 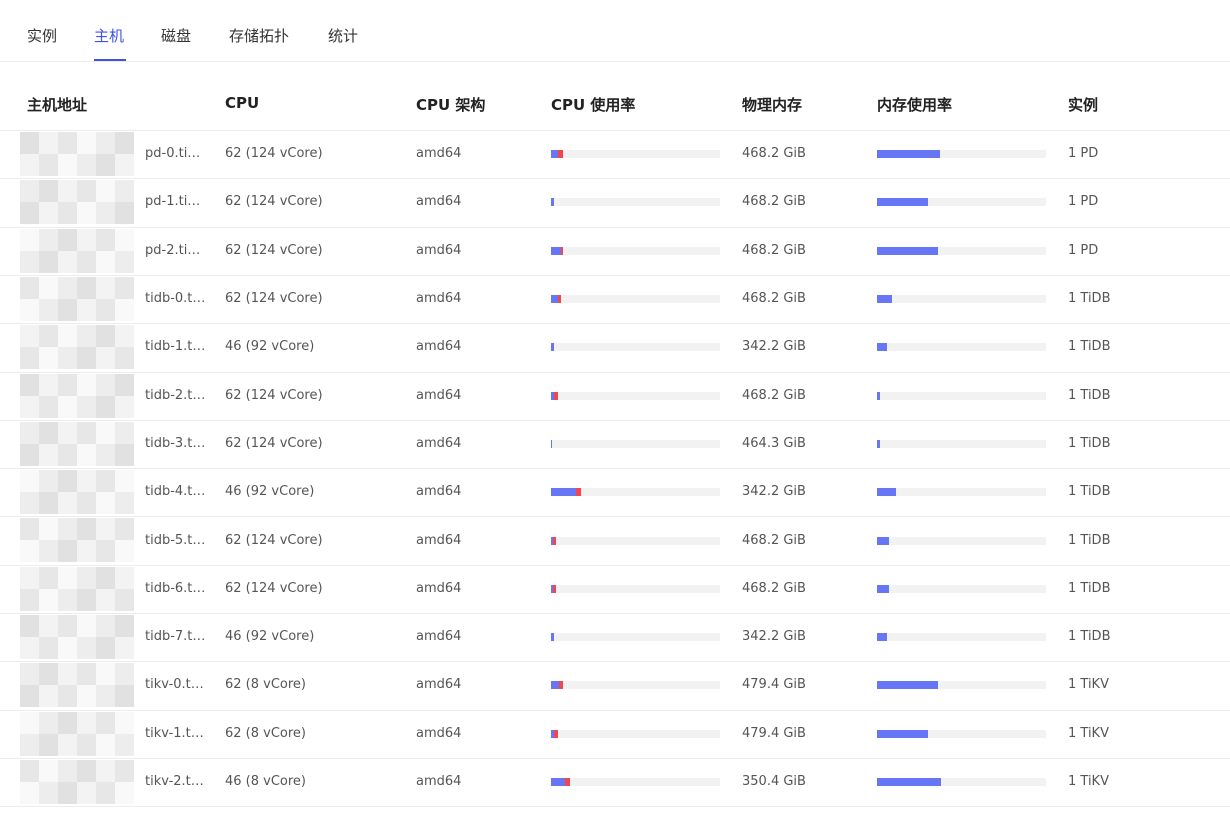 What do you see at coordinates (1083, 105) in the screenshot?
I see `column-header: 实例` at bounding box center [1083, 105].